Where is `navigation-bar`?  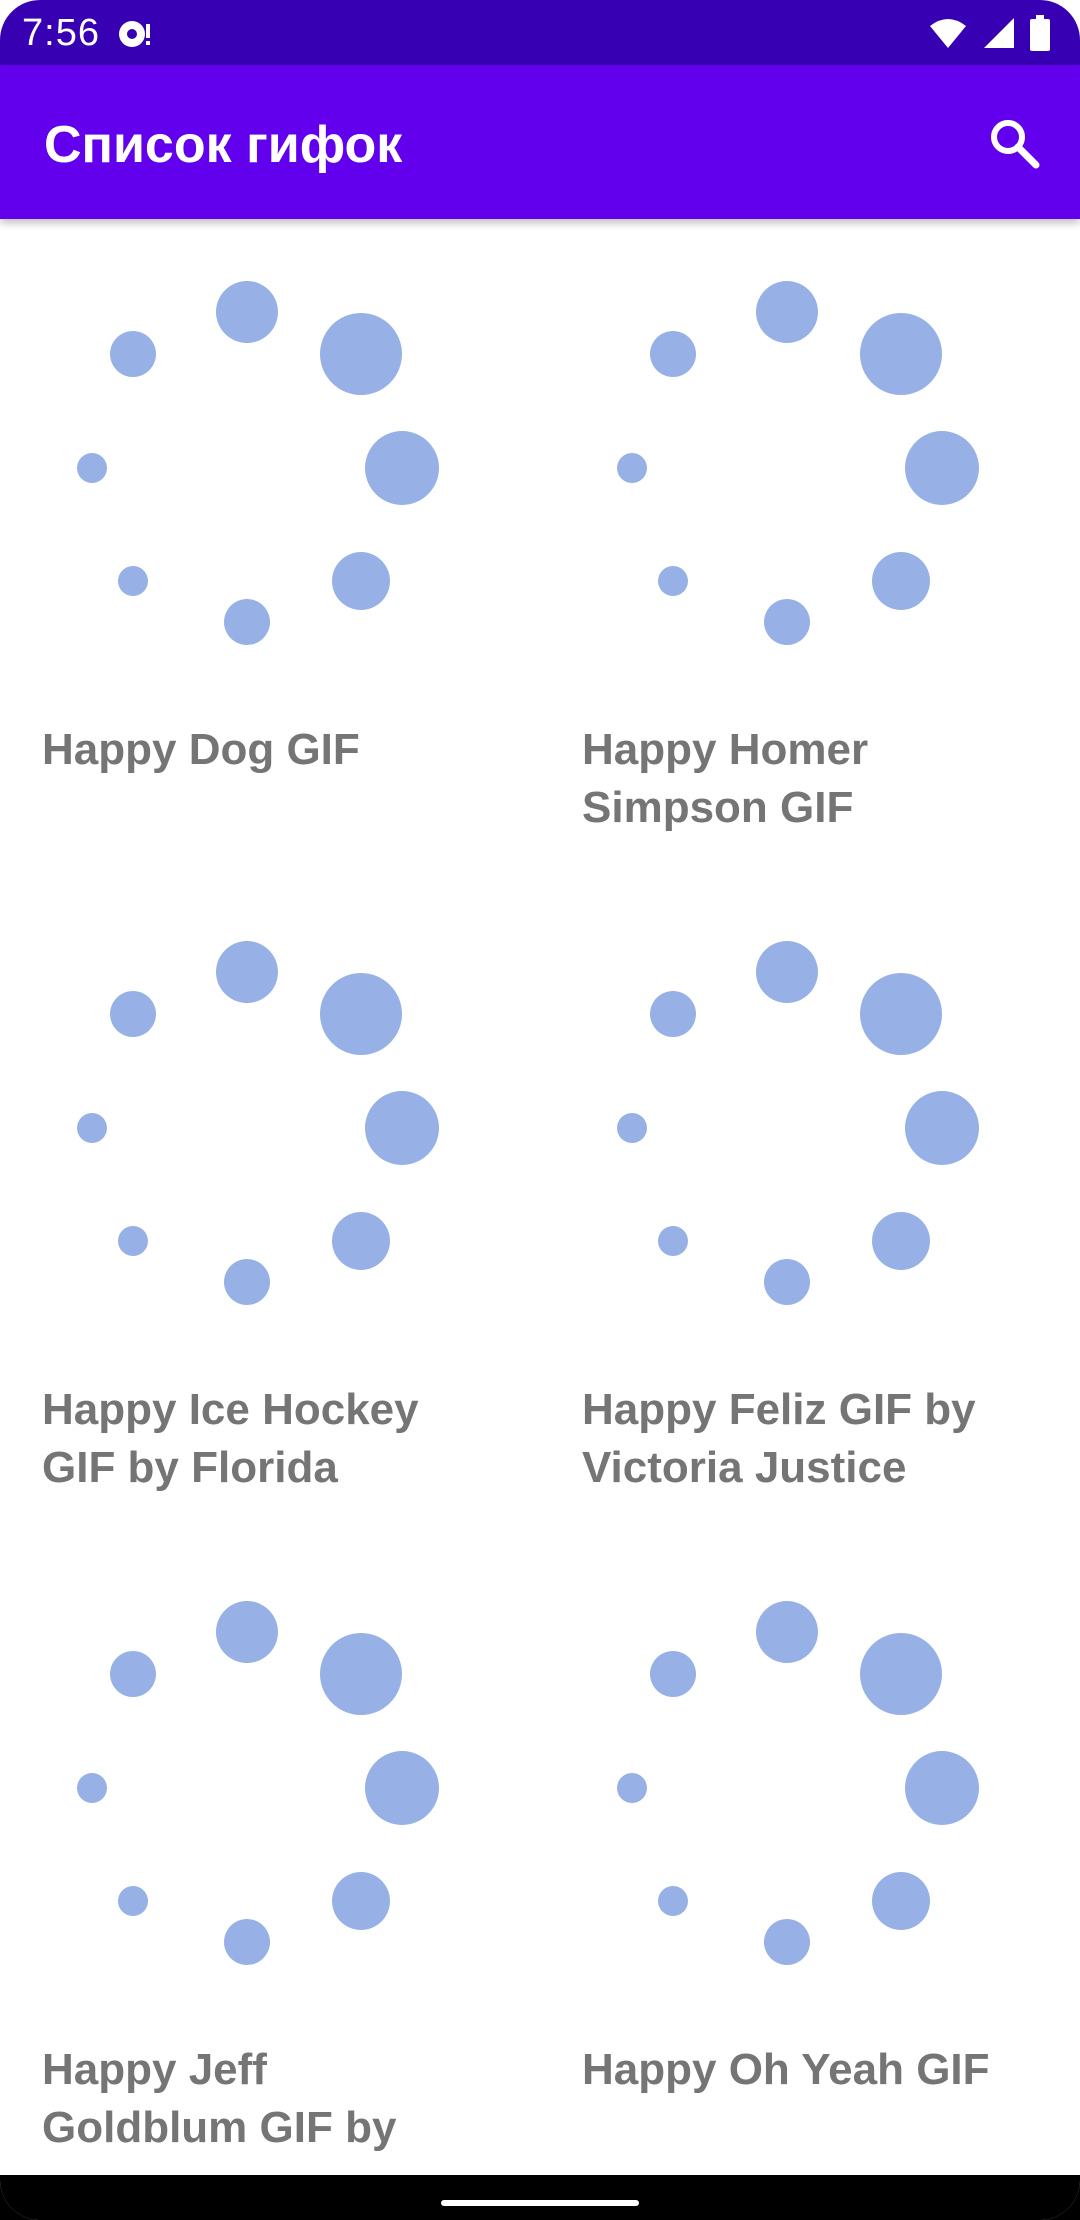 navigation-bar is located at coordinates (540, 2197).